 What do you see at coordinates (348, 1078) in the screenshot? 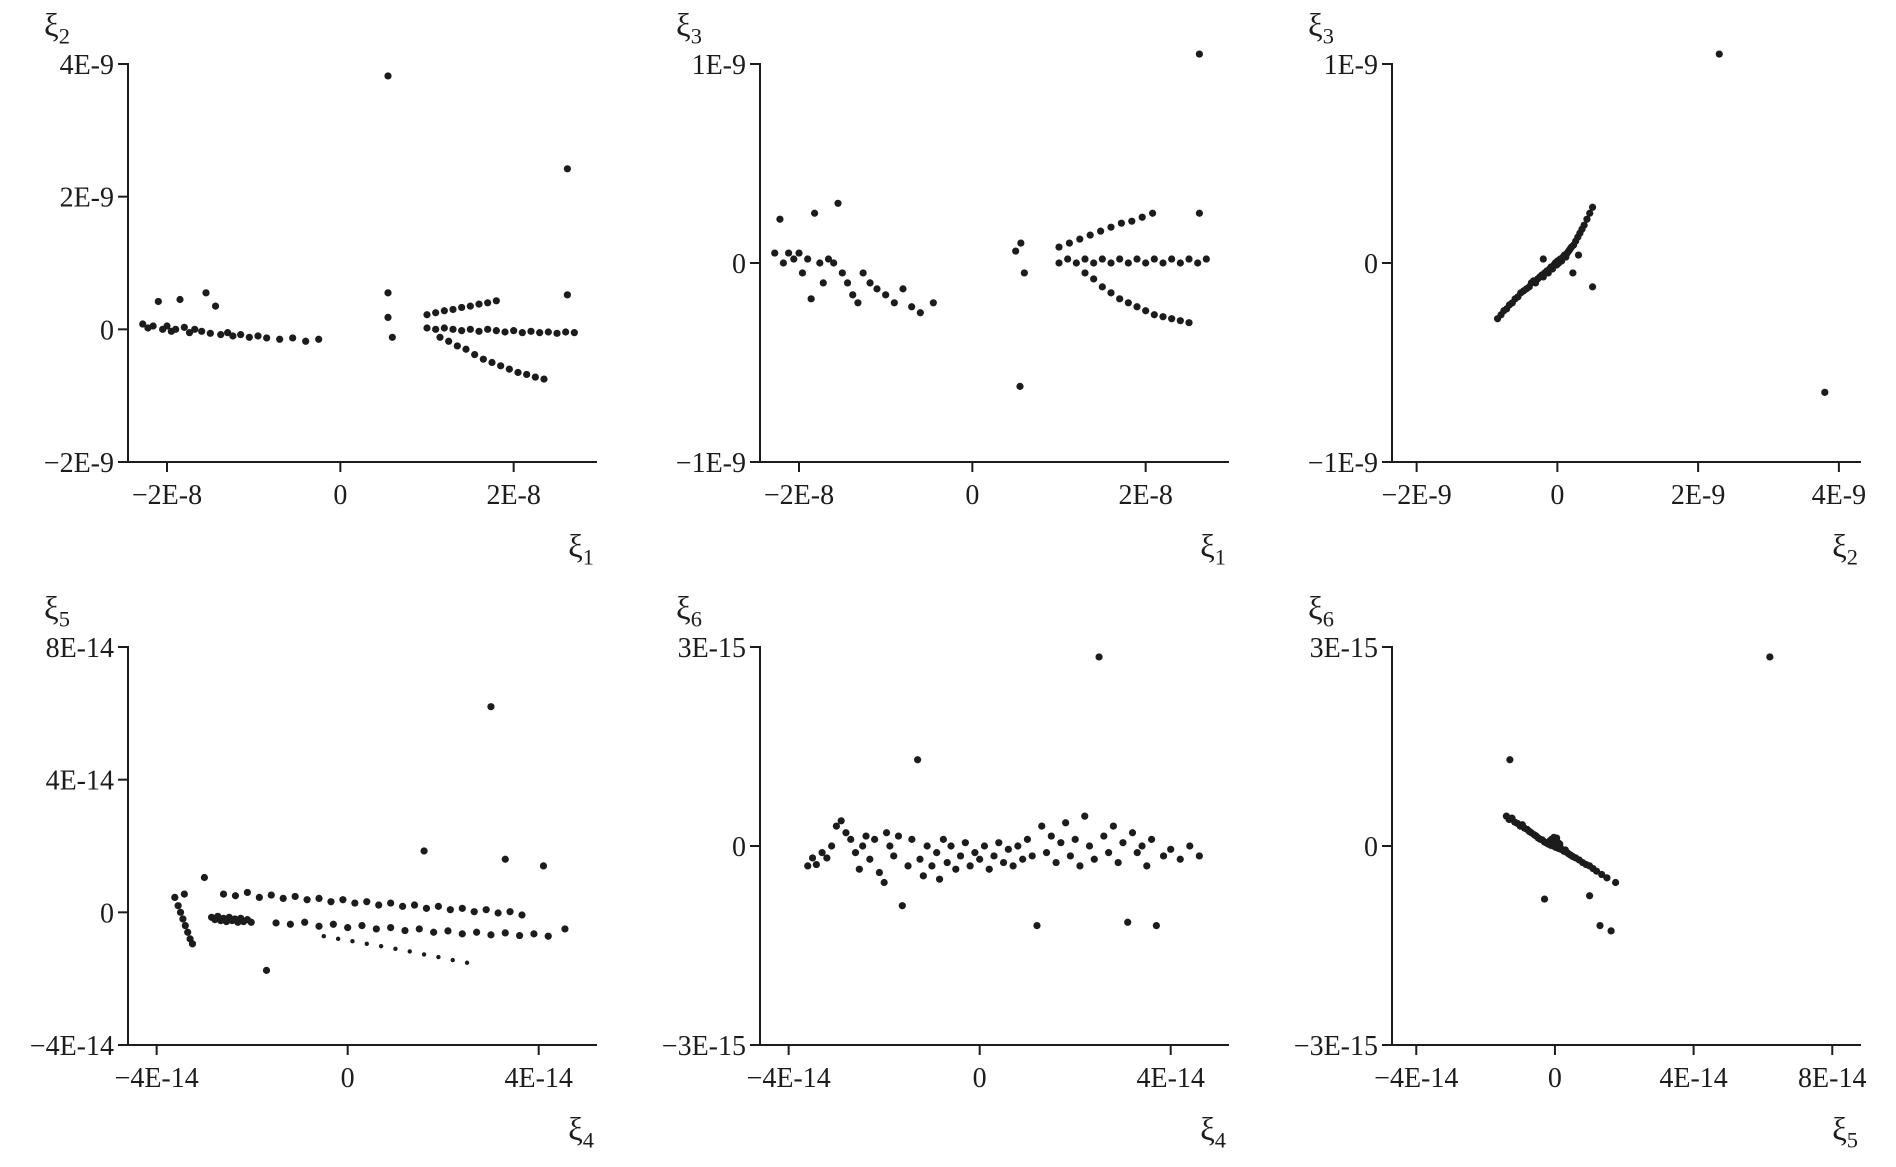
I see `x-tick-label: 0` at bounding box center [348, 1078].